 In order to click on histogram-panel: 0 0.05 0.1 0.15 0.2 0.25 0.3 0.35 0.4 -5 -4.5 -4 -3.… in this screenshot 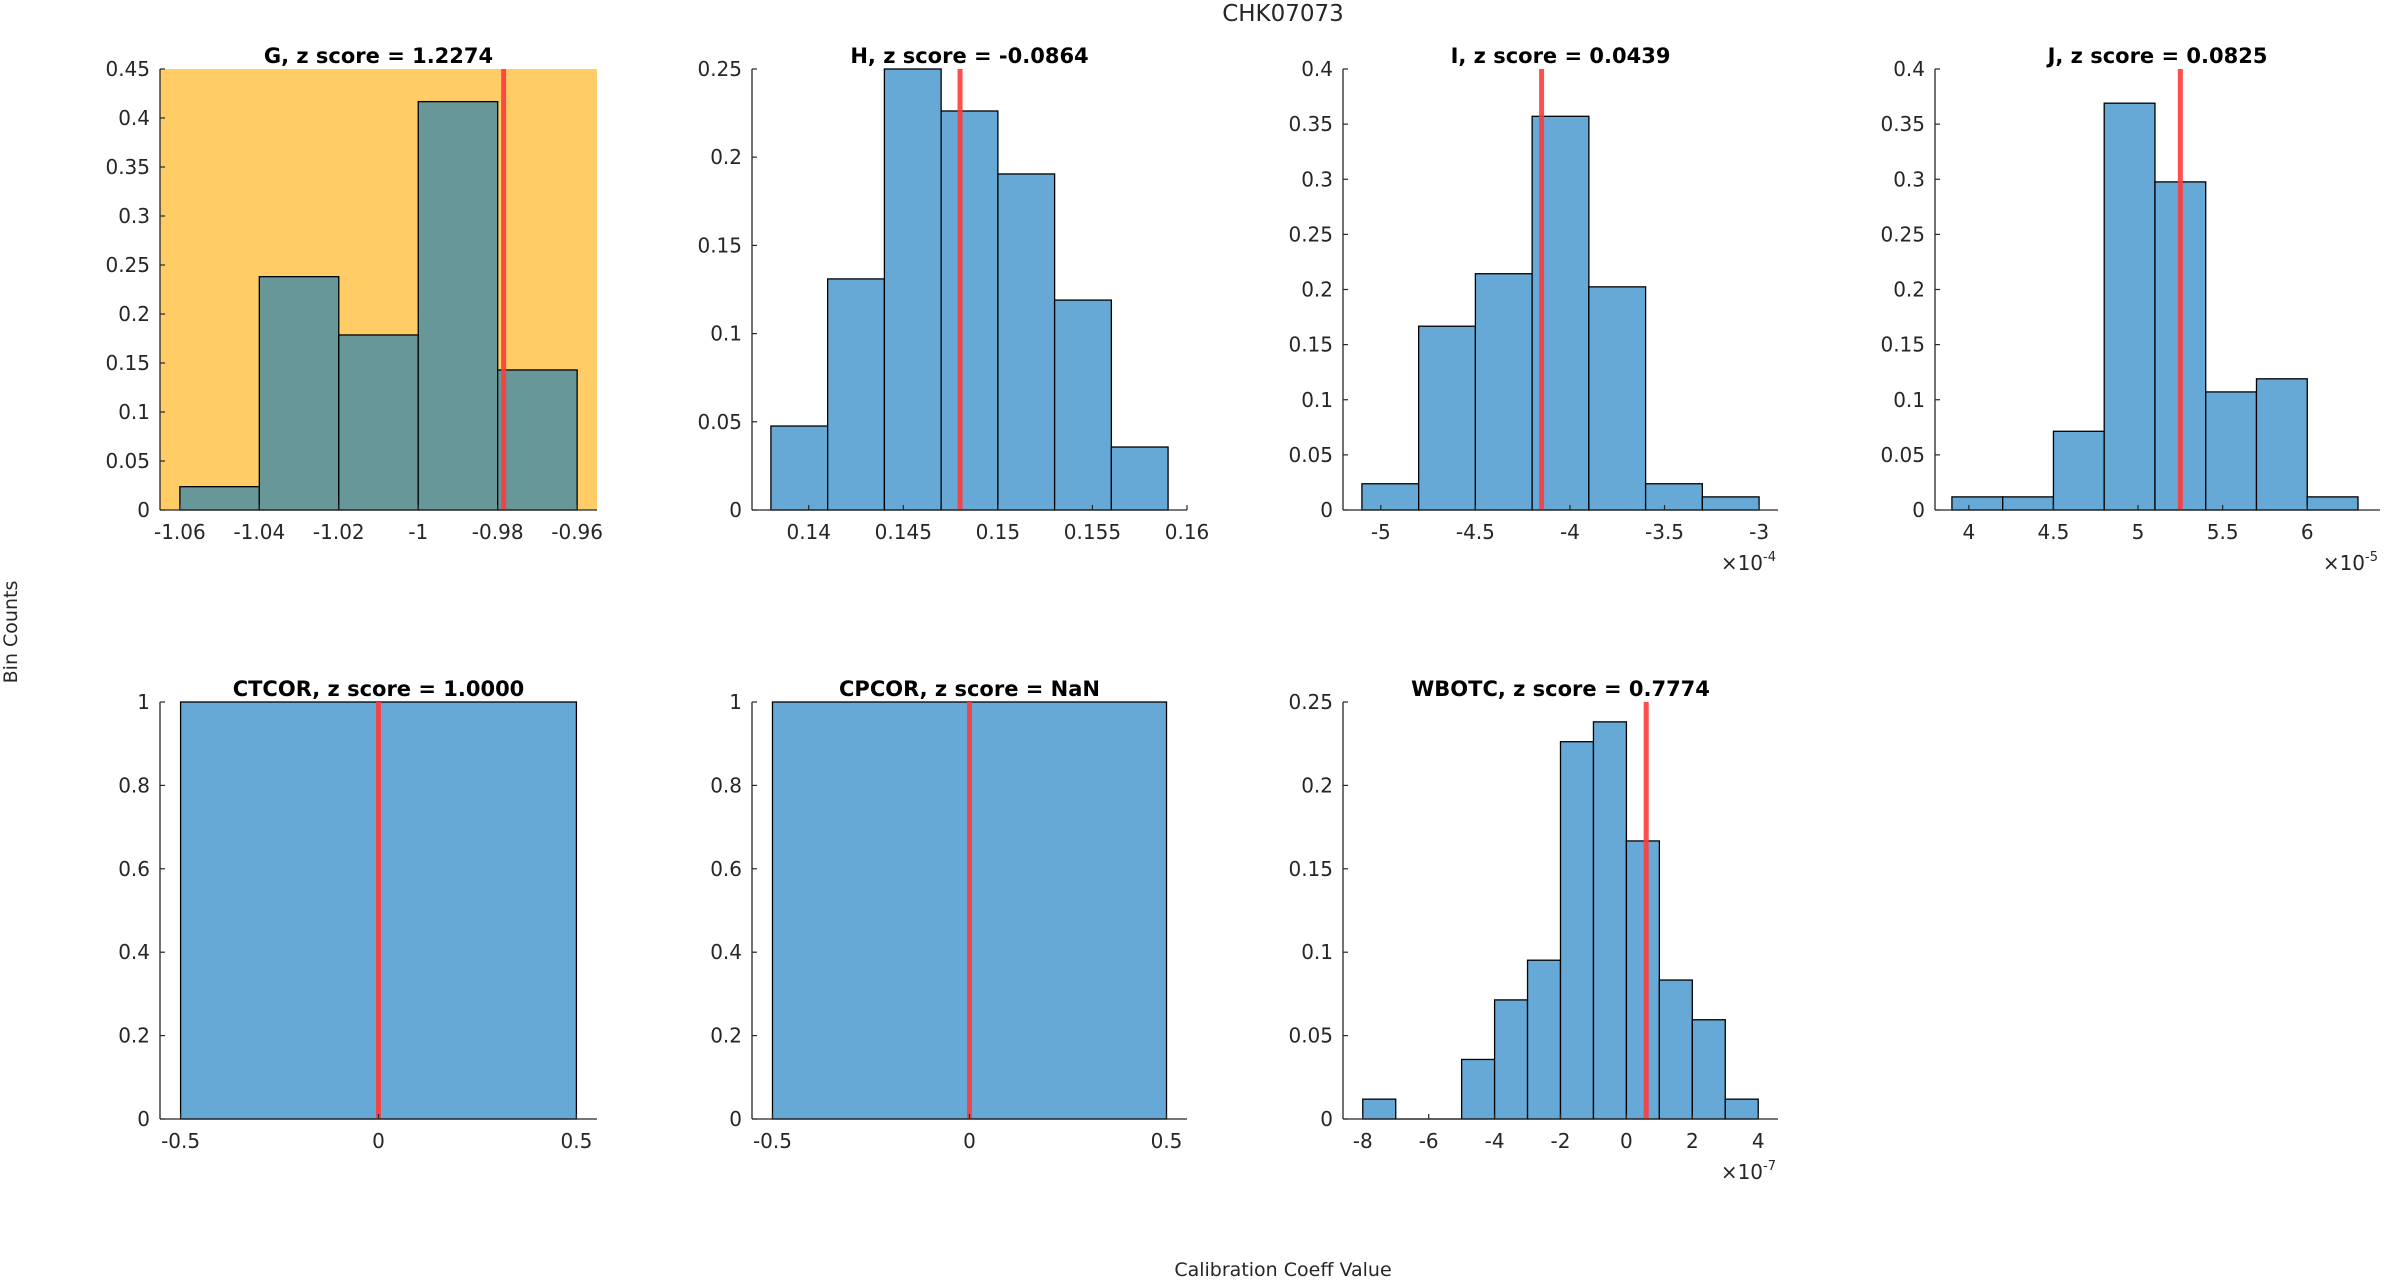, I will do `click(1533, 309)`.